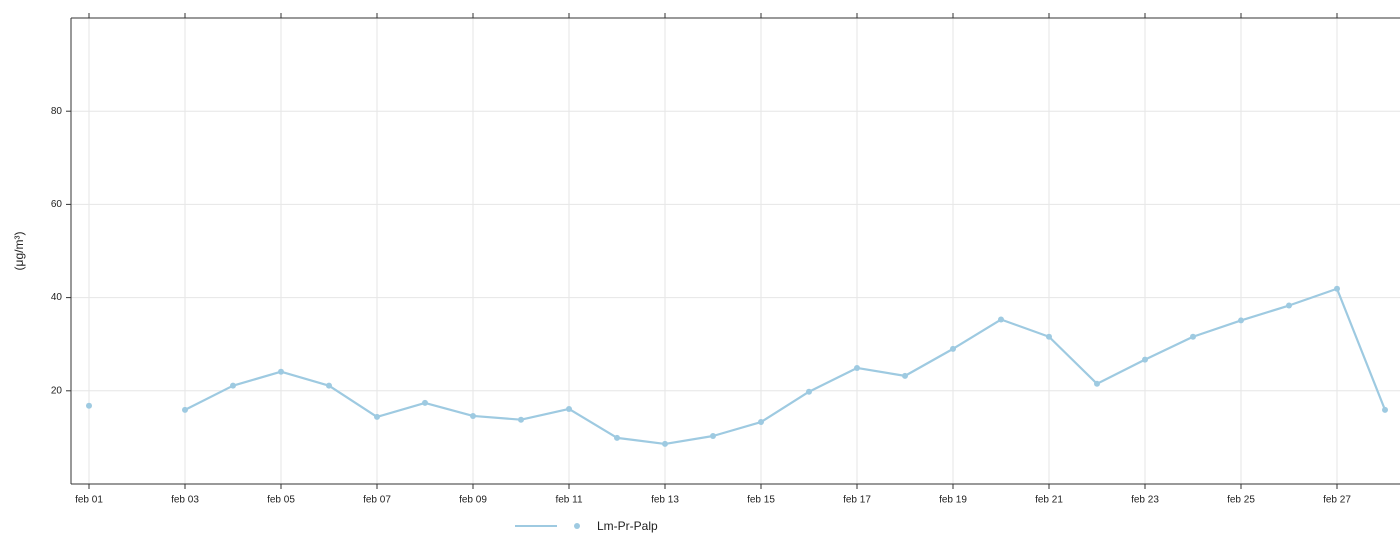 This screenshot has height=534, width=1400. I want to click on x-tick-label: feb 07, so click(377, 500).